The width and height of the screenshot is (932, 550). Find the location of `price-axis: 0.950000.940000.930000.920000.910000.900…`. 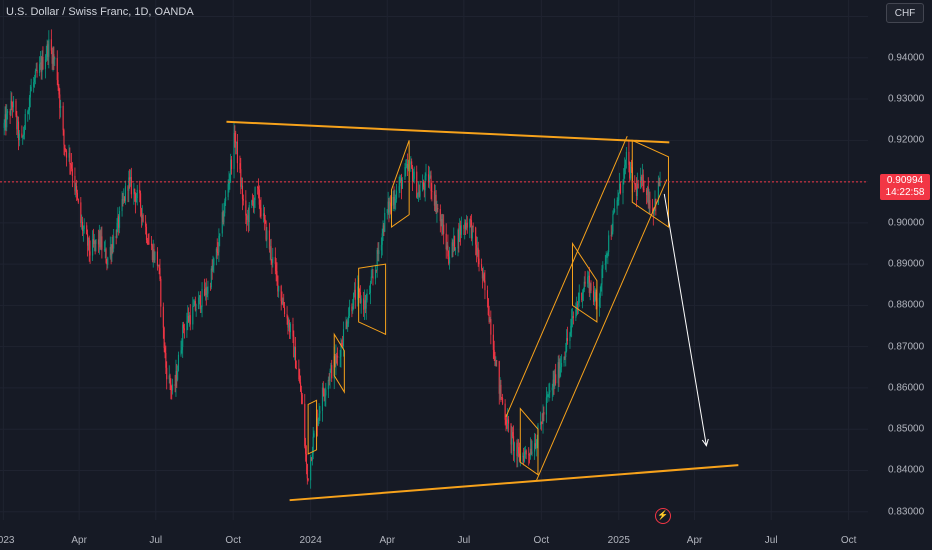

price-axis: 0.950000.940000.930000.920000.910000.900… is located at coordinates (900, 275).